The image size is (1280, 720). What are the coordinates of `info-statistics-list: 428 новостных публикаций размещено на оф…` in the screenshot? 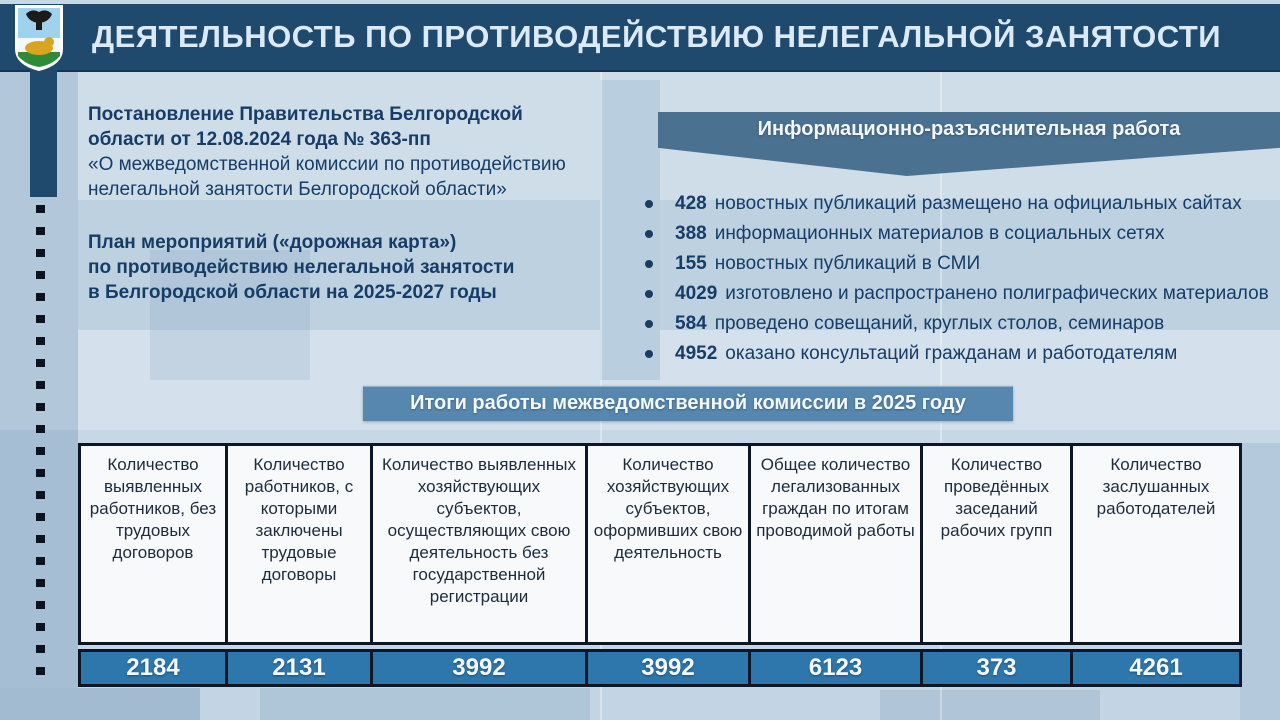 It's located at (962, 284).